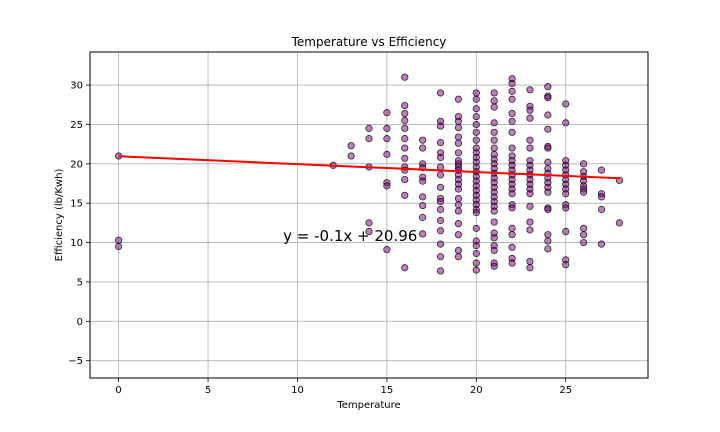  Describe the element at coordinates (369, 42) in the screenshot. I see `chart-title: Temperature vs Efficiency` at that location.